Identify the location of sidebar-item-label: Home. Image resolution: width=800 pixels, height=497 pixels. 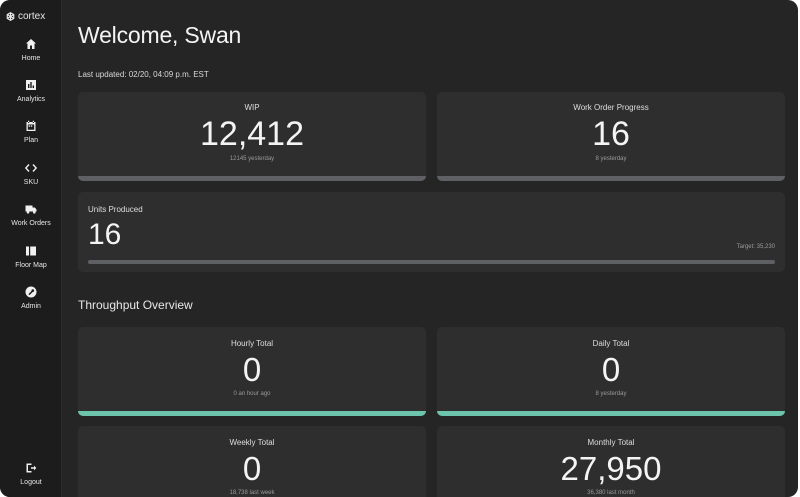
(31, 58).